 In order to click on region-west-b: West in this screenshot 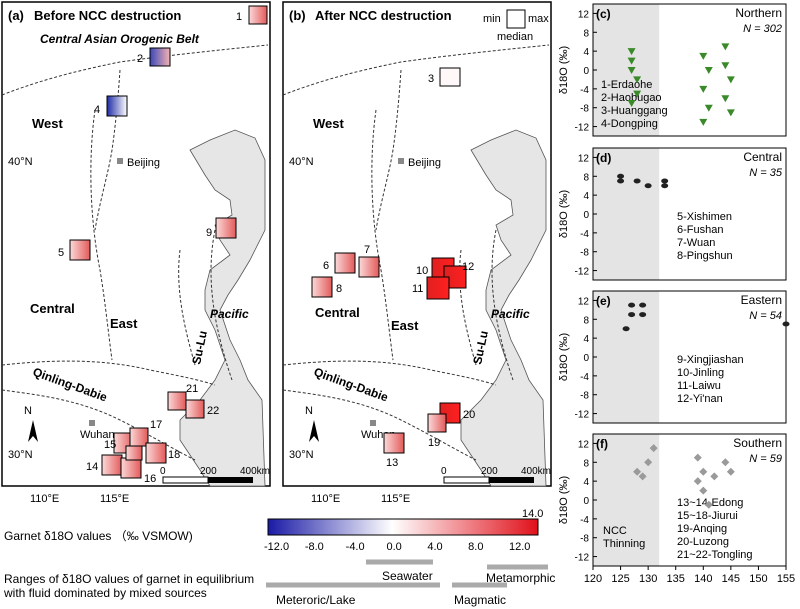, I will do `click(328, 123)`.